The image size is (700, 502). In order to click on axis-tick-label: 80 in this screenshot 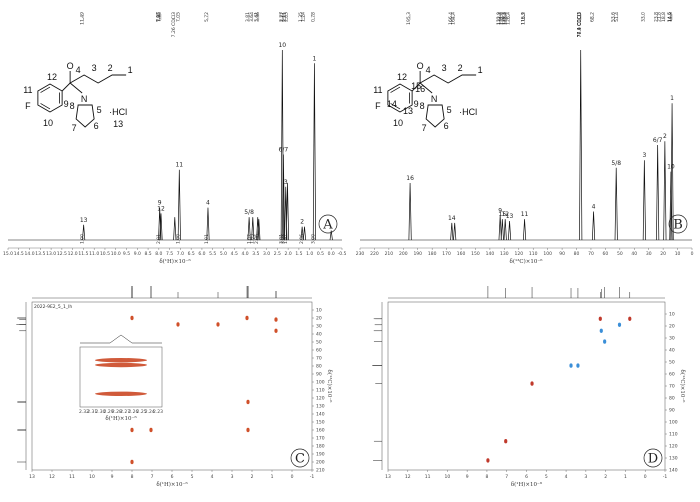, I will do `click(672, 399)`.